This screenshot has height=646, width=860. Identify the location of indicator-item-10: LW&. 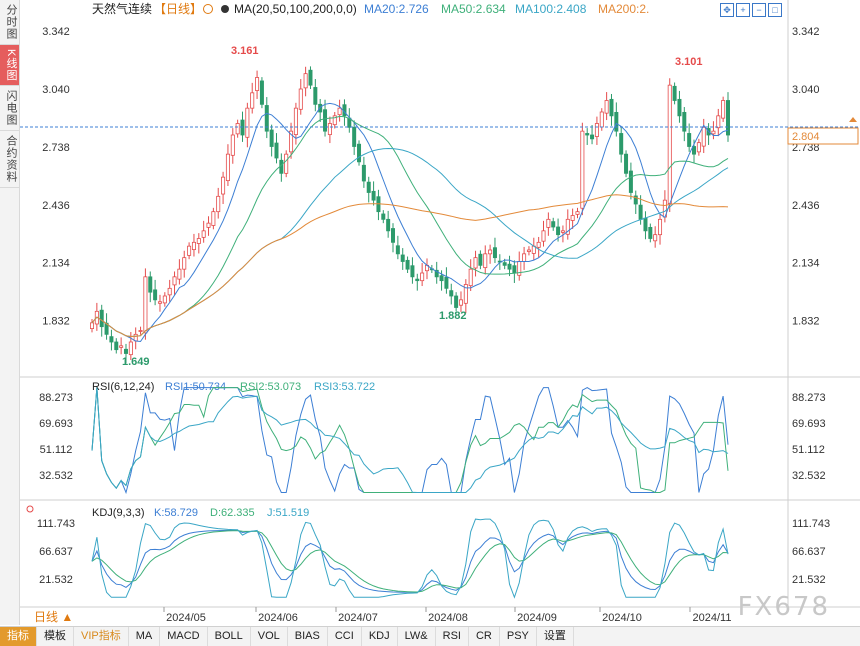
(417, 636).